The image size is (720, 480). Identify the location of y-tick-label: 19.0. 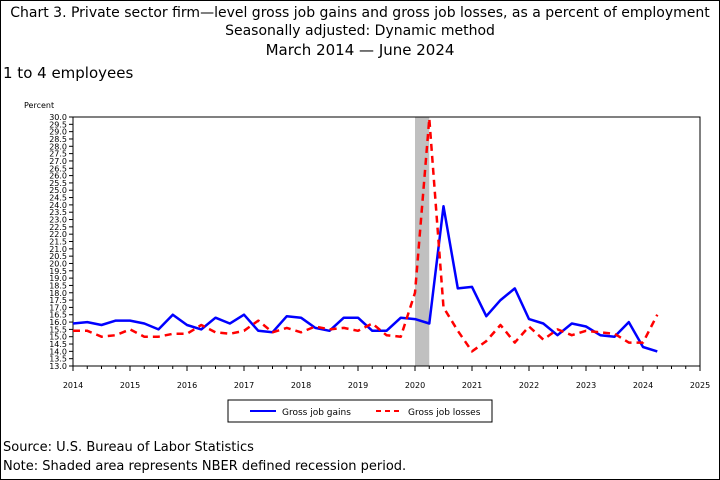
(58, 278).